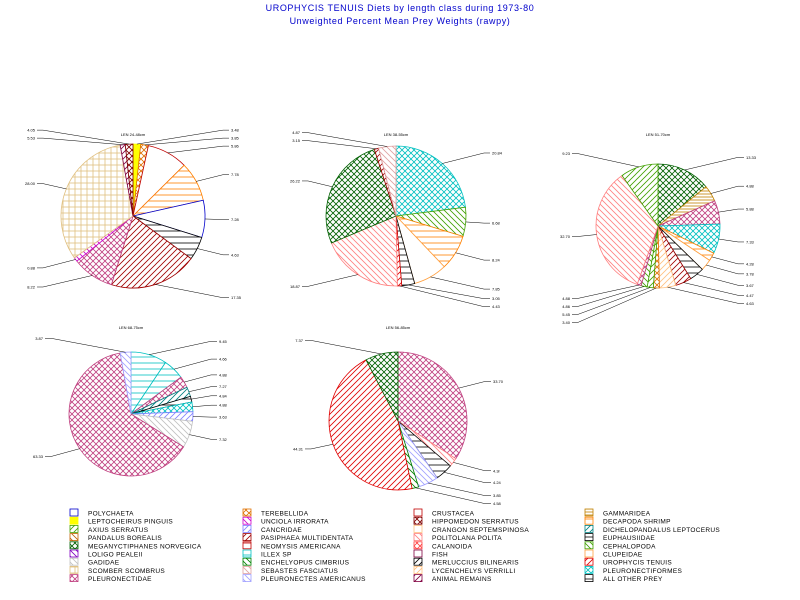 The height and width of the screenshot is (600, 800). I want to click on slice-value-label: 5.88, so click(750, 209).